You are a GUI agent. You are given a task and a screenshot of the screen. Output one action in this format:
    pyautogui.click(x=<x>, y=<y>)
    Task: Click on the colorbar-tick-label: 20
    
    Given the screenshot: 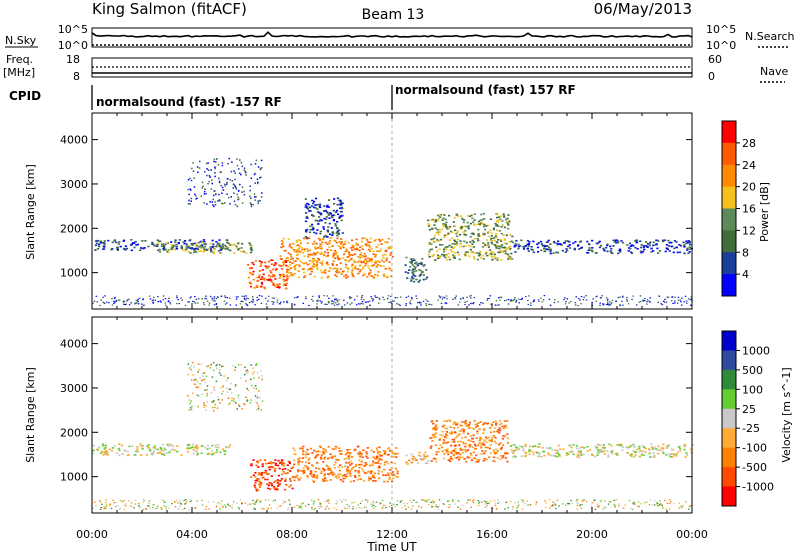 What is the action you would take?
    pyautogui.click(x=749, y=187)
    